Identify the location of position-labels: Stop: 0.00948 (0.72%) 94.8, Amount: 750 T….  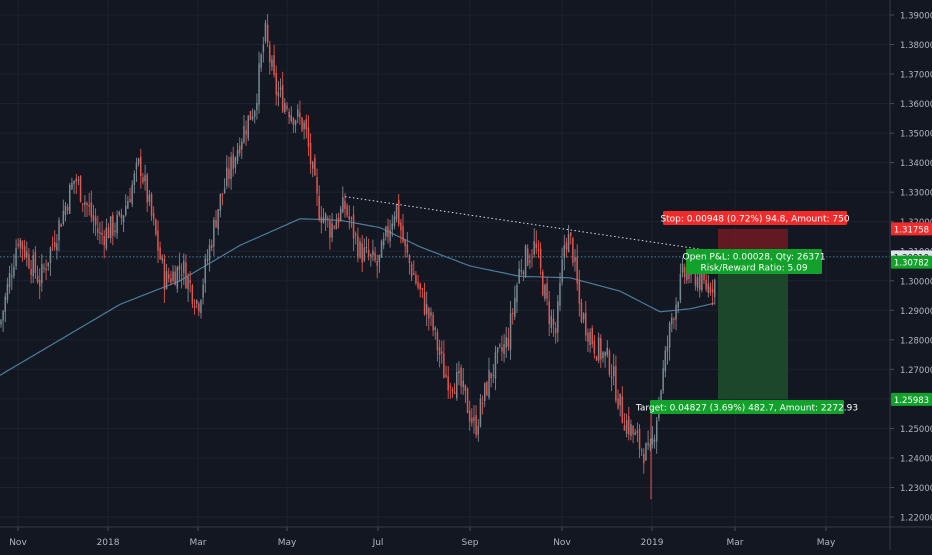
(783, 312).